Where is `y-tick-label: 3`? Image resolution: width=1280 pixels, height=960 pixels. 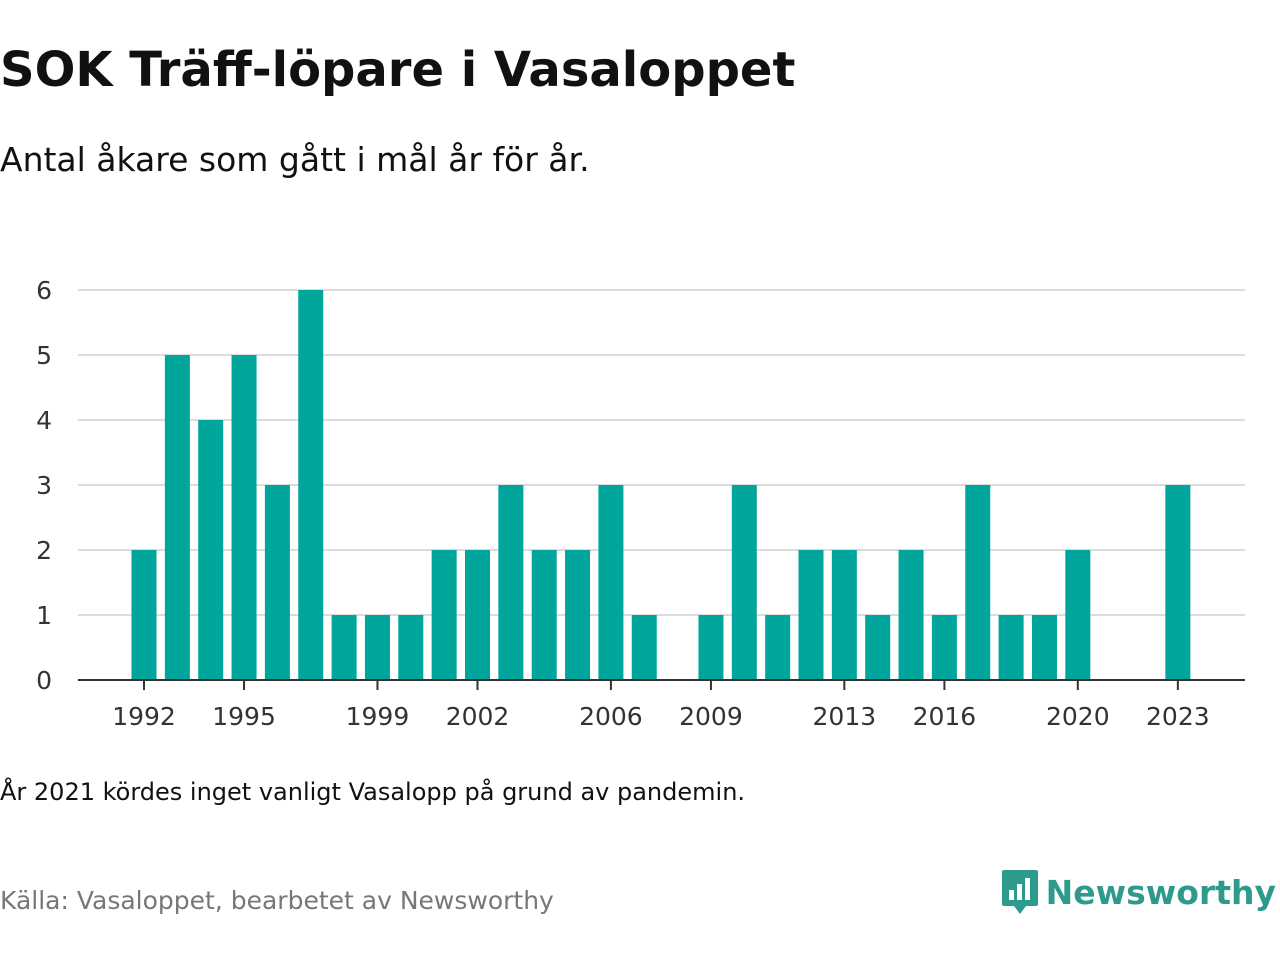
y-tick-label: 3 is located at coordinates (44, 485).